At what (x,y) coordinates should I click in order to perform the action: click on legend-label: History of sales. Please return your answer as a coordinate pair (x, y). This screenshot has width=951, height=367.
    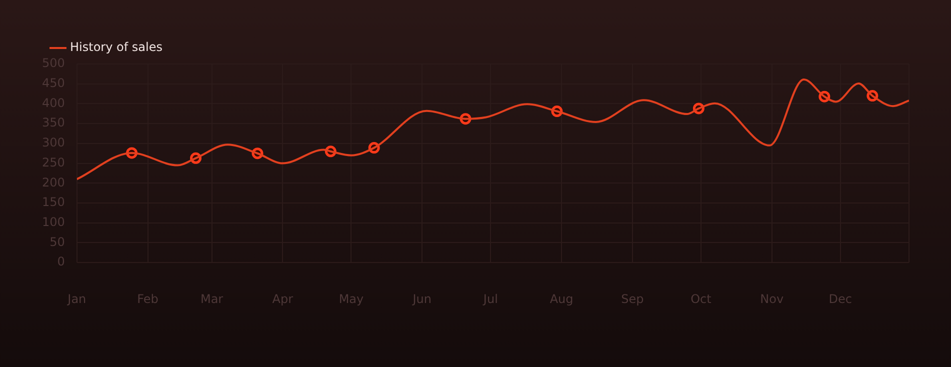
    Looking at the image, I should click on (116, 47).